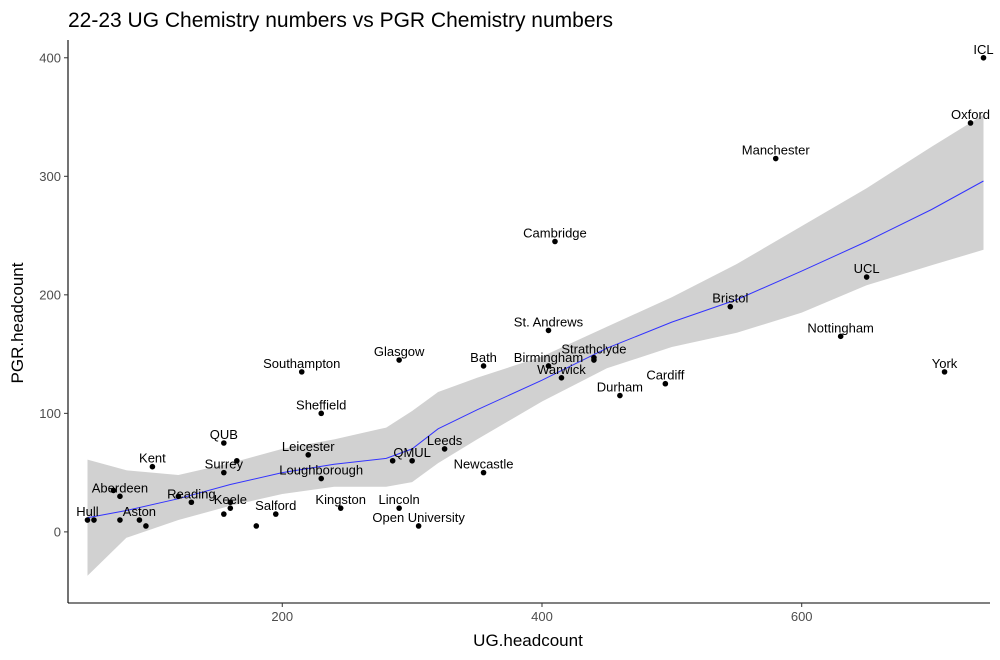 The image size is (1000, 660). Describe the element at coordinates (555, 232) in the screenshot. I see `point-label: Cambridge` at that location.